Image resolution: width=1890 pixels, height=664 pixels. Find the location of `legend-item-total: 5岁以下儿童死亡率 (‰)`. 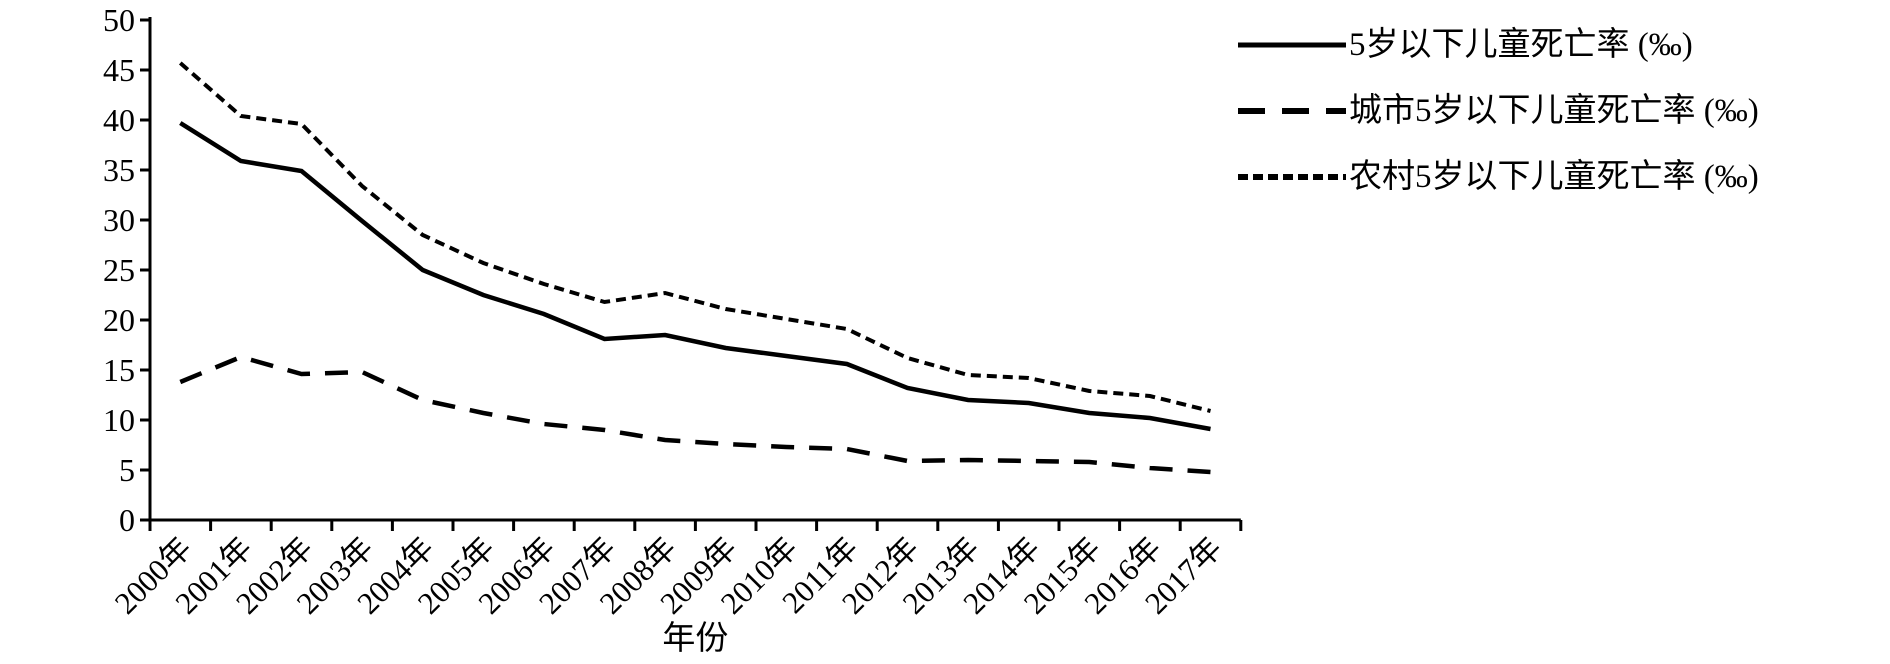

legend-item-total: 5岁以下儿童死亡率 (‰) is located at coordinates (1498, 45).